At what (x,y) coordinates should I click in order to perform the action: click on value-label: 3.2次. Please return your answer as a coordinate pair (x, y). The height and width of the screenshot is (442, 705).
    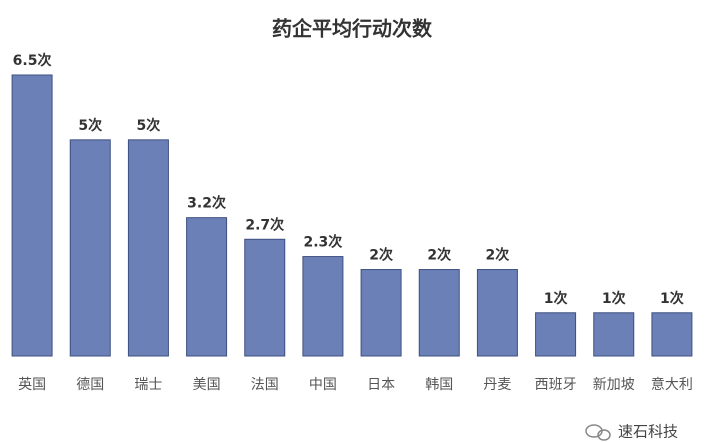
    Looking at the image, I should click on (206, 203).